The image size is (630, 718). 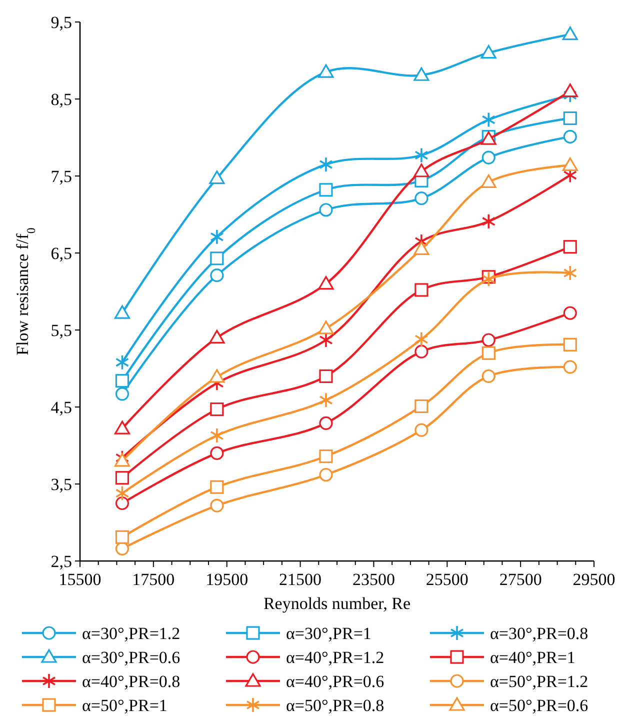 What do you see at coordinates (131, 681) in the screenshot?
I see `legend-label: α=40°,PR=0.8` at bounding box center [131, 681].